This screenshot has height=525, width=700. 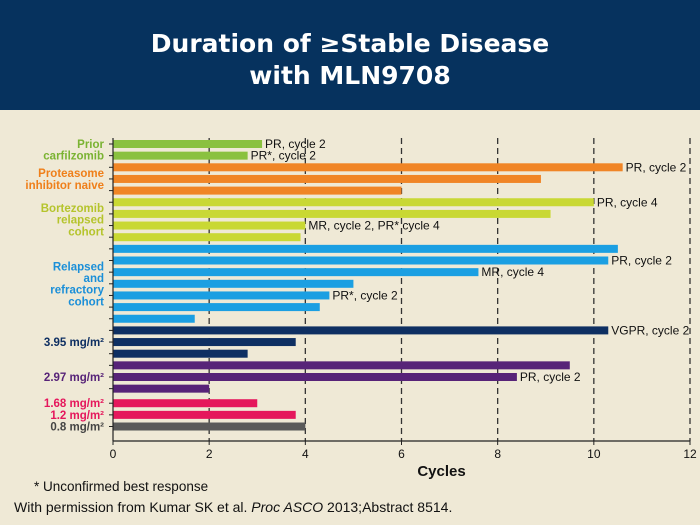 I want to click on group-label: 3.95 mg/m², so click(x=74, y=343).